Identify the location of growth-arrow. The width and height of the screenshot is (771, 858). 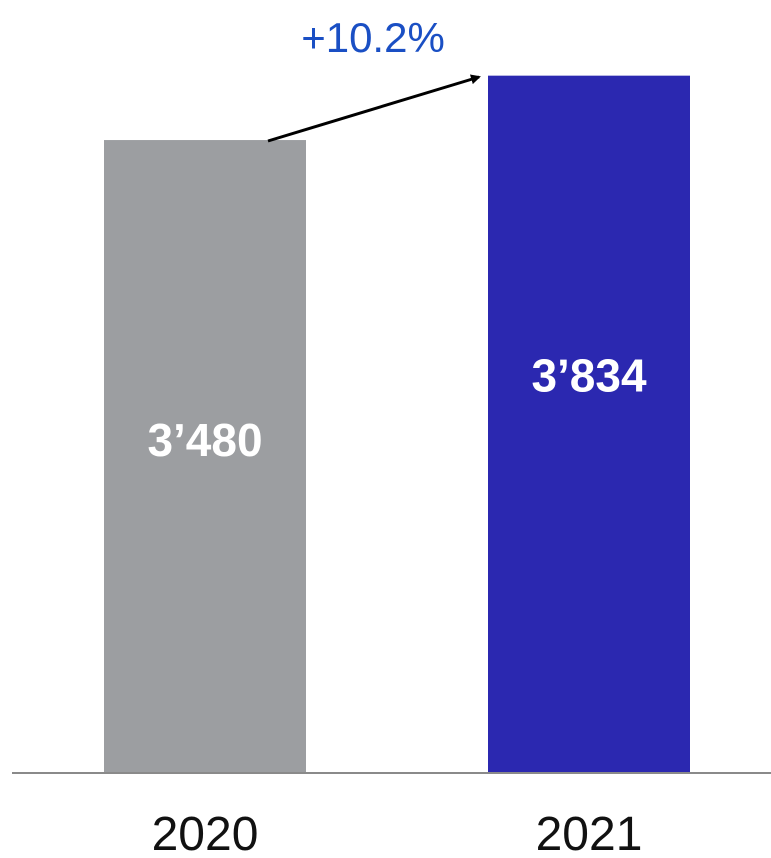
(374, 108).